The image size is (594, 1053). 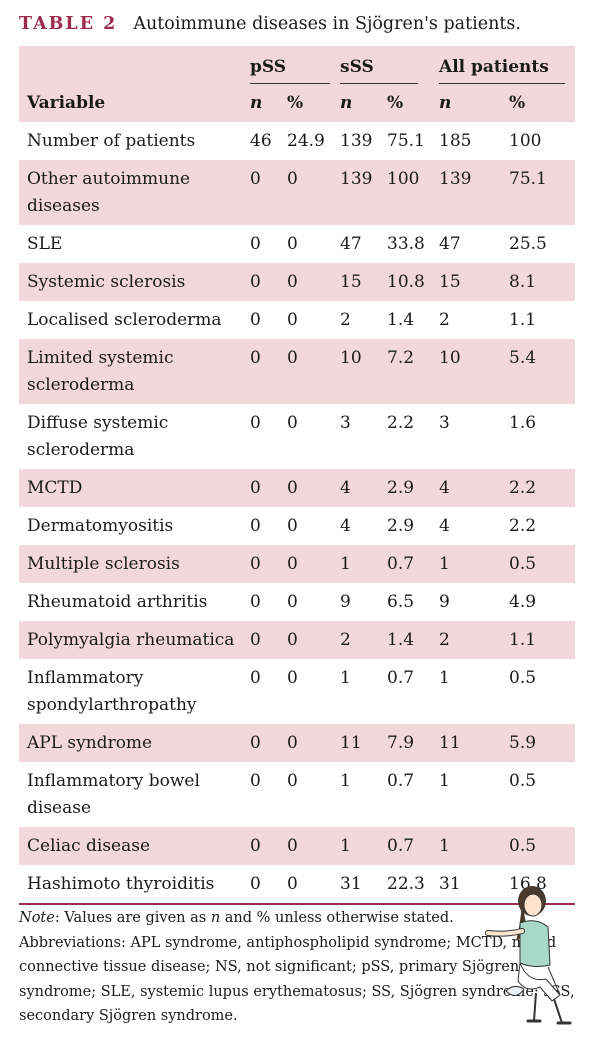 What do you see at coordinates (406, 244) in the screenshot?
I see `value-cell: 33.8` at bounding box center [406, 244].